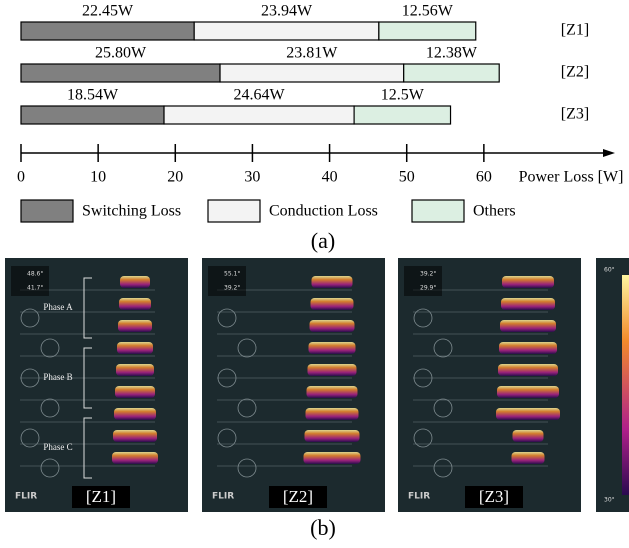  I want to click on temp-max: 55.1°, so click(232, 274).